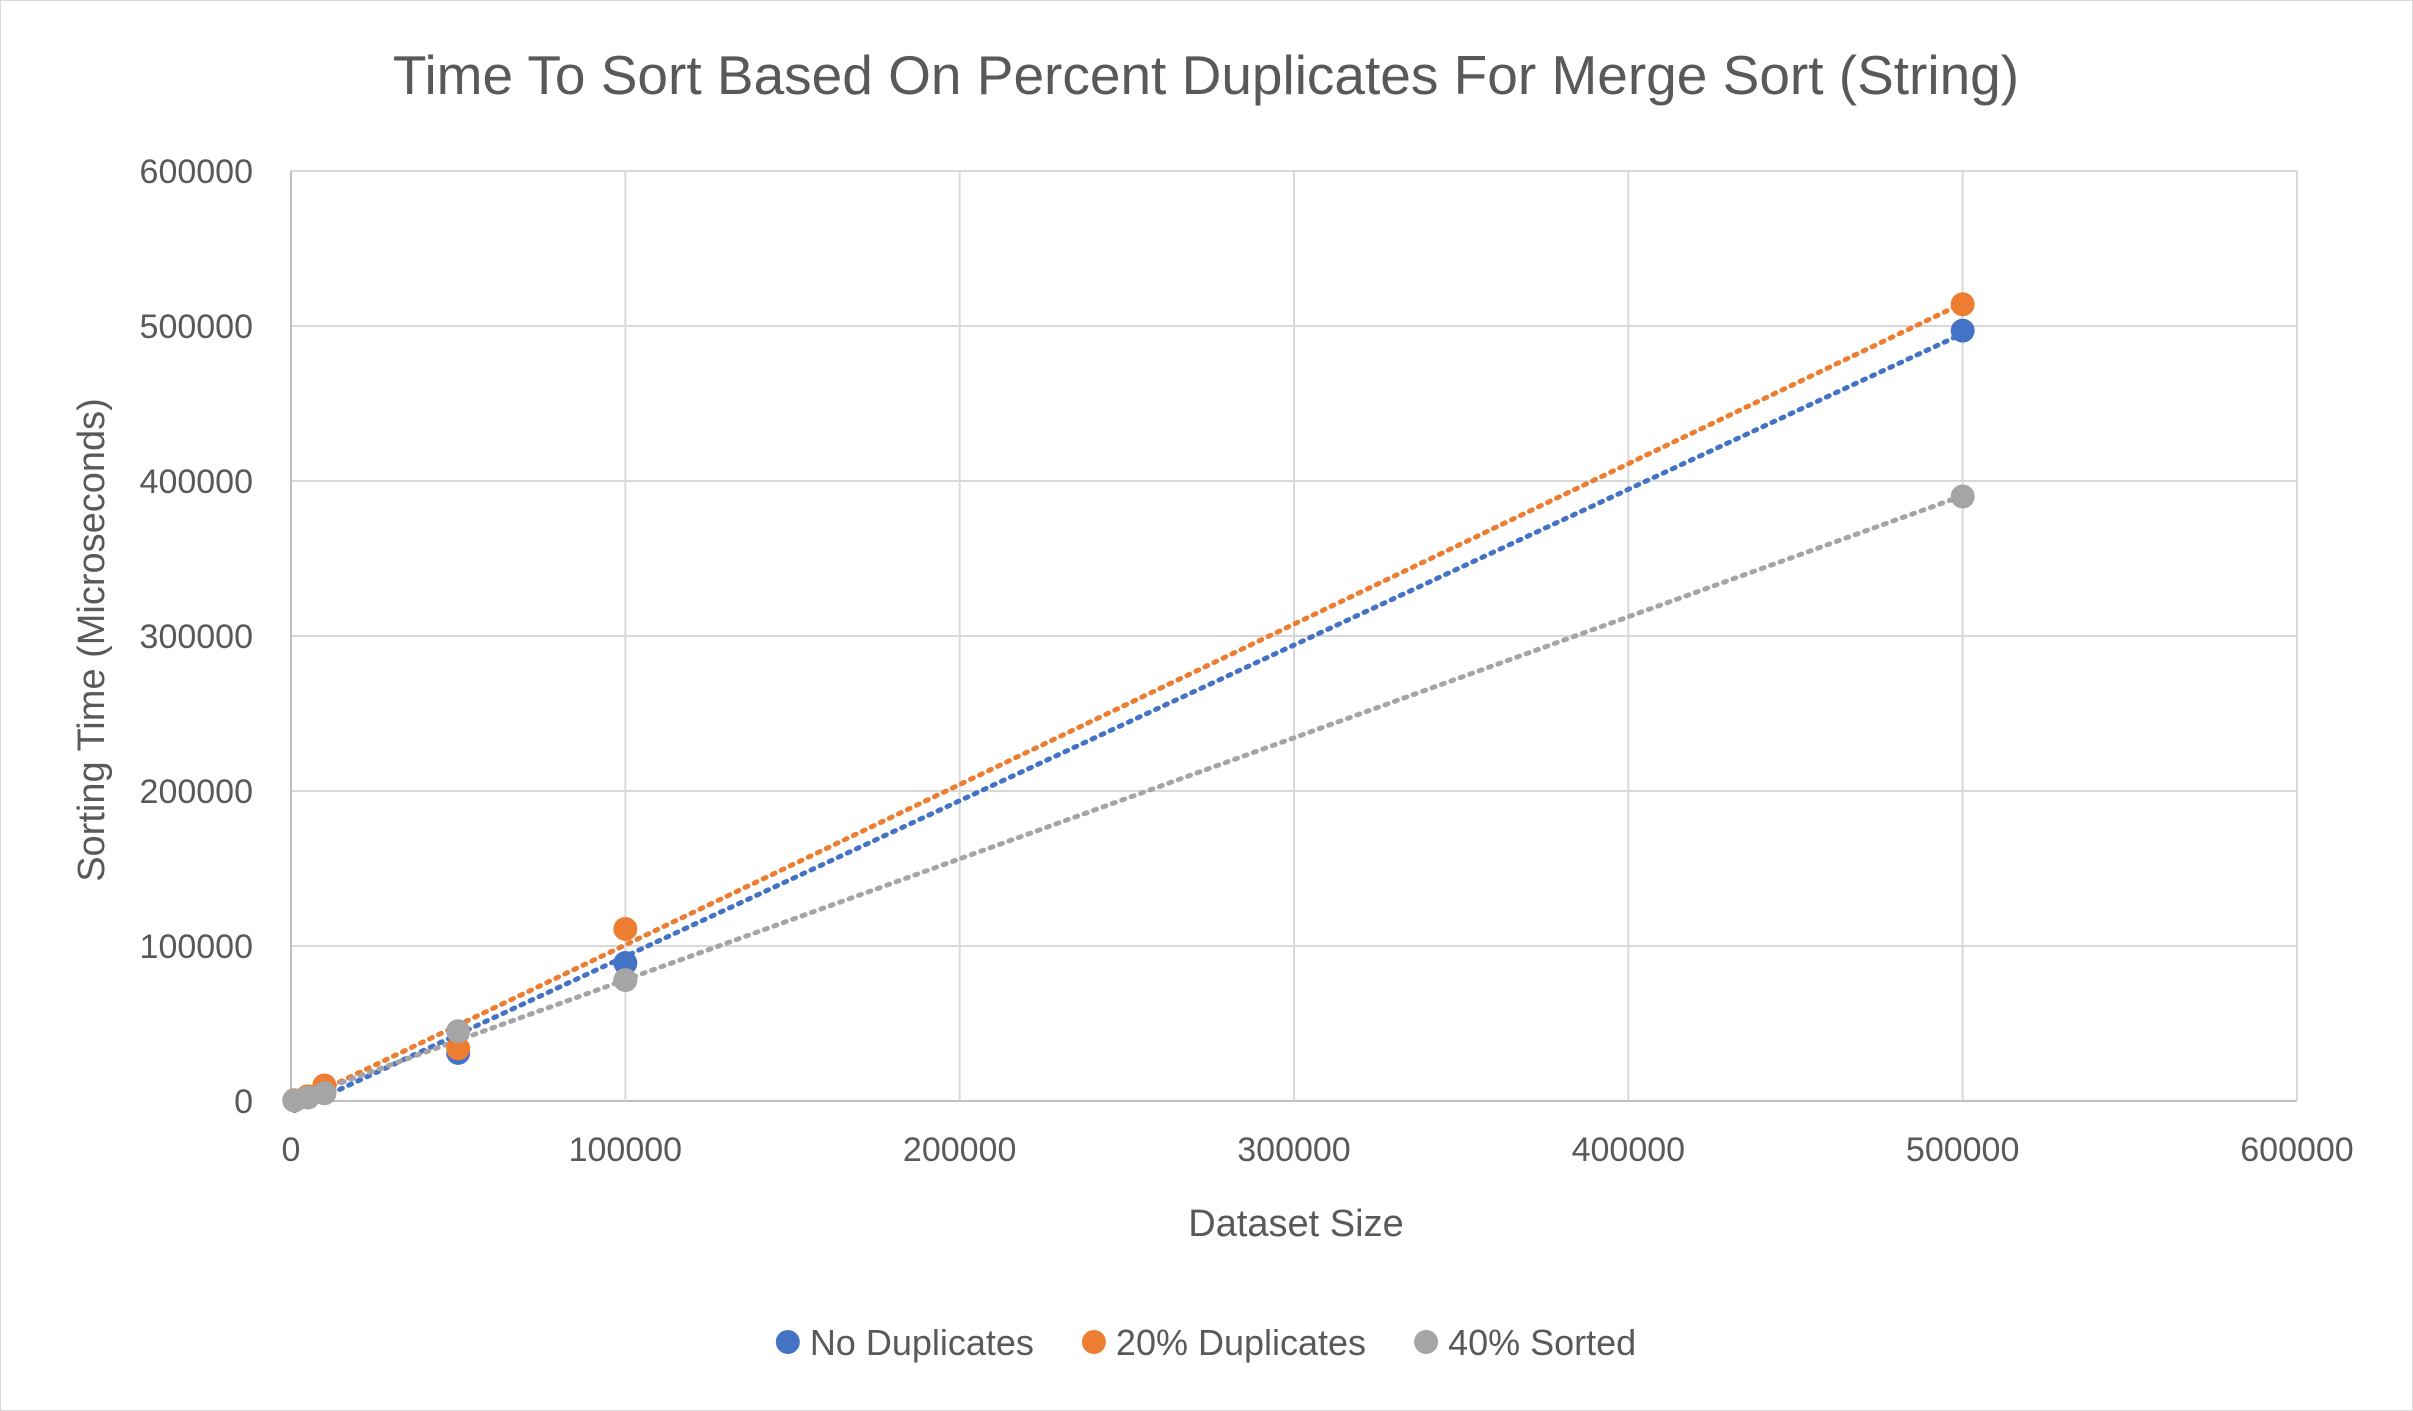 Image resolution: width=2413 pixels, height=1411 pixels. I want to click on y-tick-label: 400000, so click(196, 482).